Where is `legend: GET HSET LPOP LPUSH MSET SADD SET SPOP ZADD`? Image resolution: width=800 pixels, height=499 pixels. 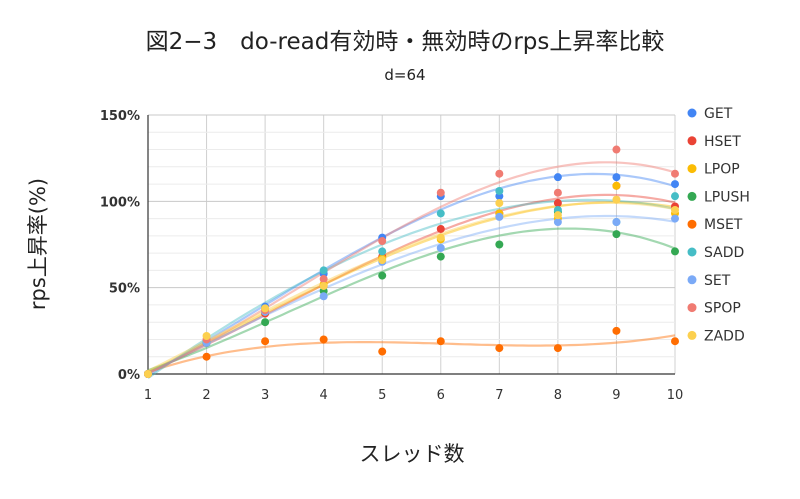
legend: GET HSET LPOP LPUSH MSET SADD SET SPOP ZADD is located at coordinates (718, 225).